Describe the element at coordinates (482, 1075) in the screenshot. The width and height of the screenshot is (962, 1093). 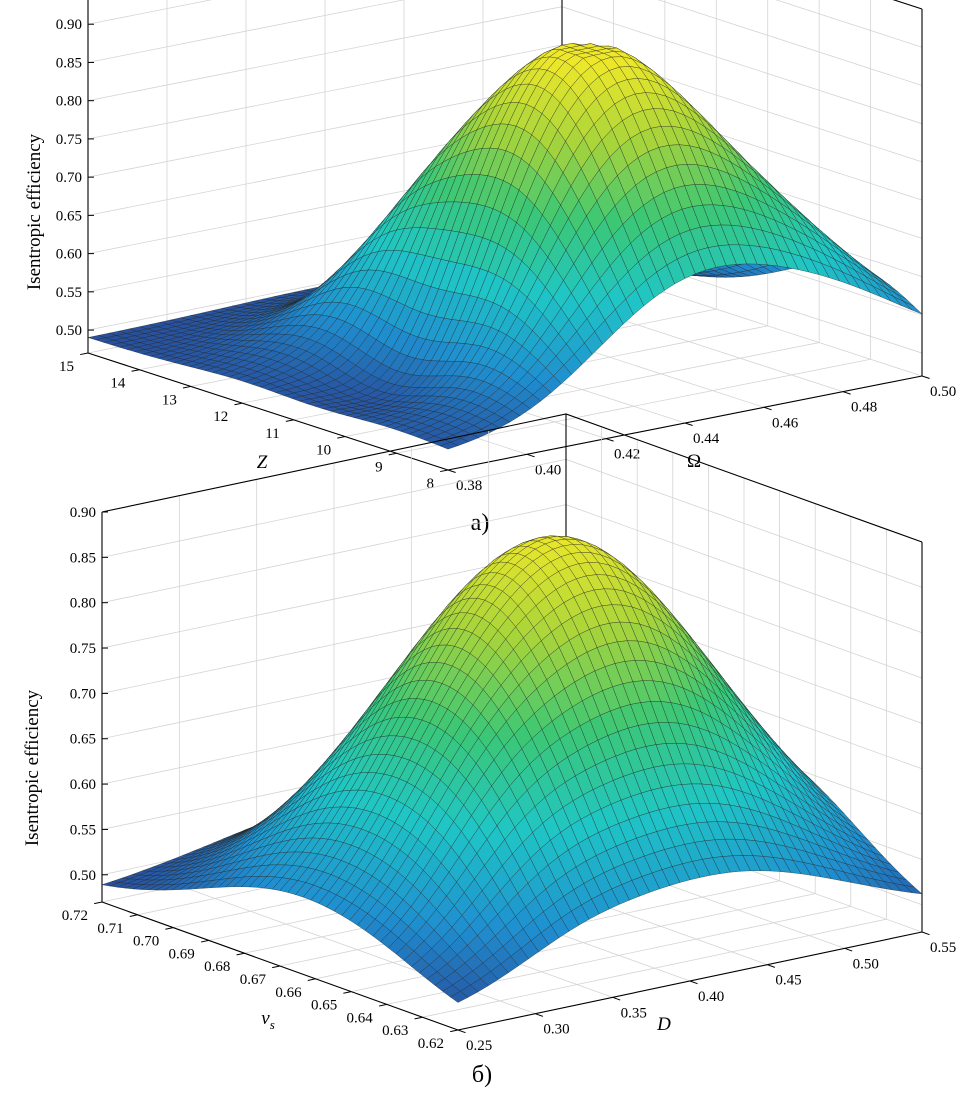
I see `panel-caption: б)` at that location.